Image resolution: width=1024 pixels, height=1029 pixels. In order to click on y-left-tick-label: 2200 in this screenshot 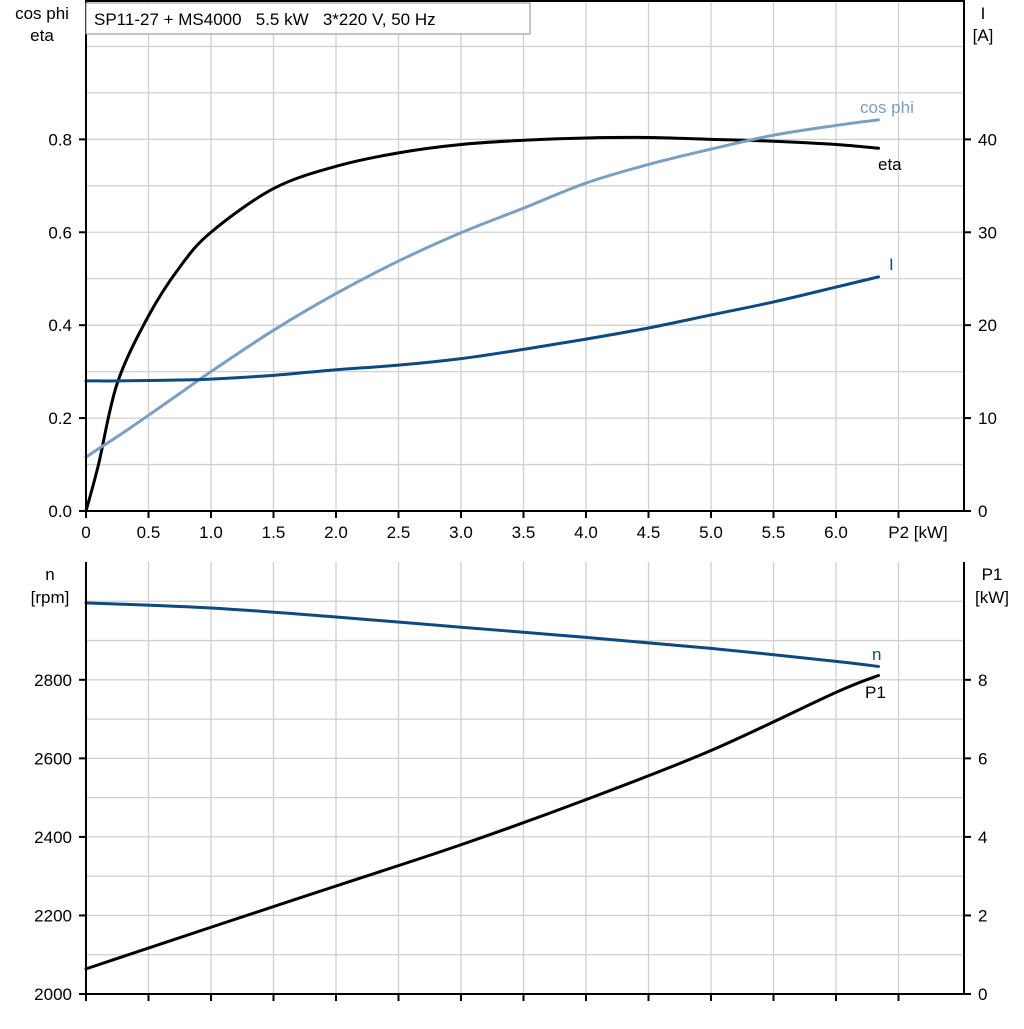, I will do `click(53, 915)`.